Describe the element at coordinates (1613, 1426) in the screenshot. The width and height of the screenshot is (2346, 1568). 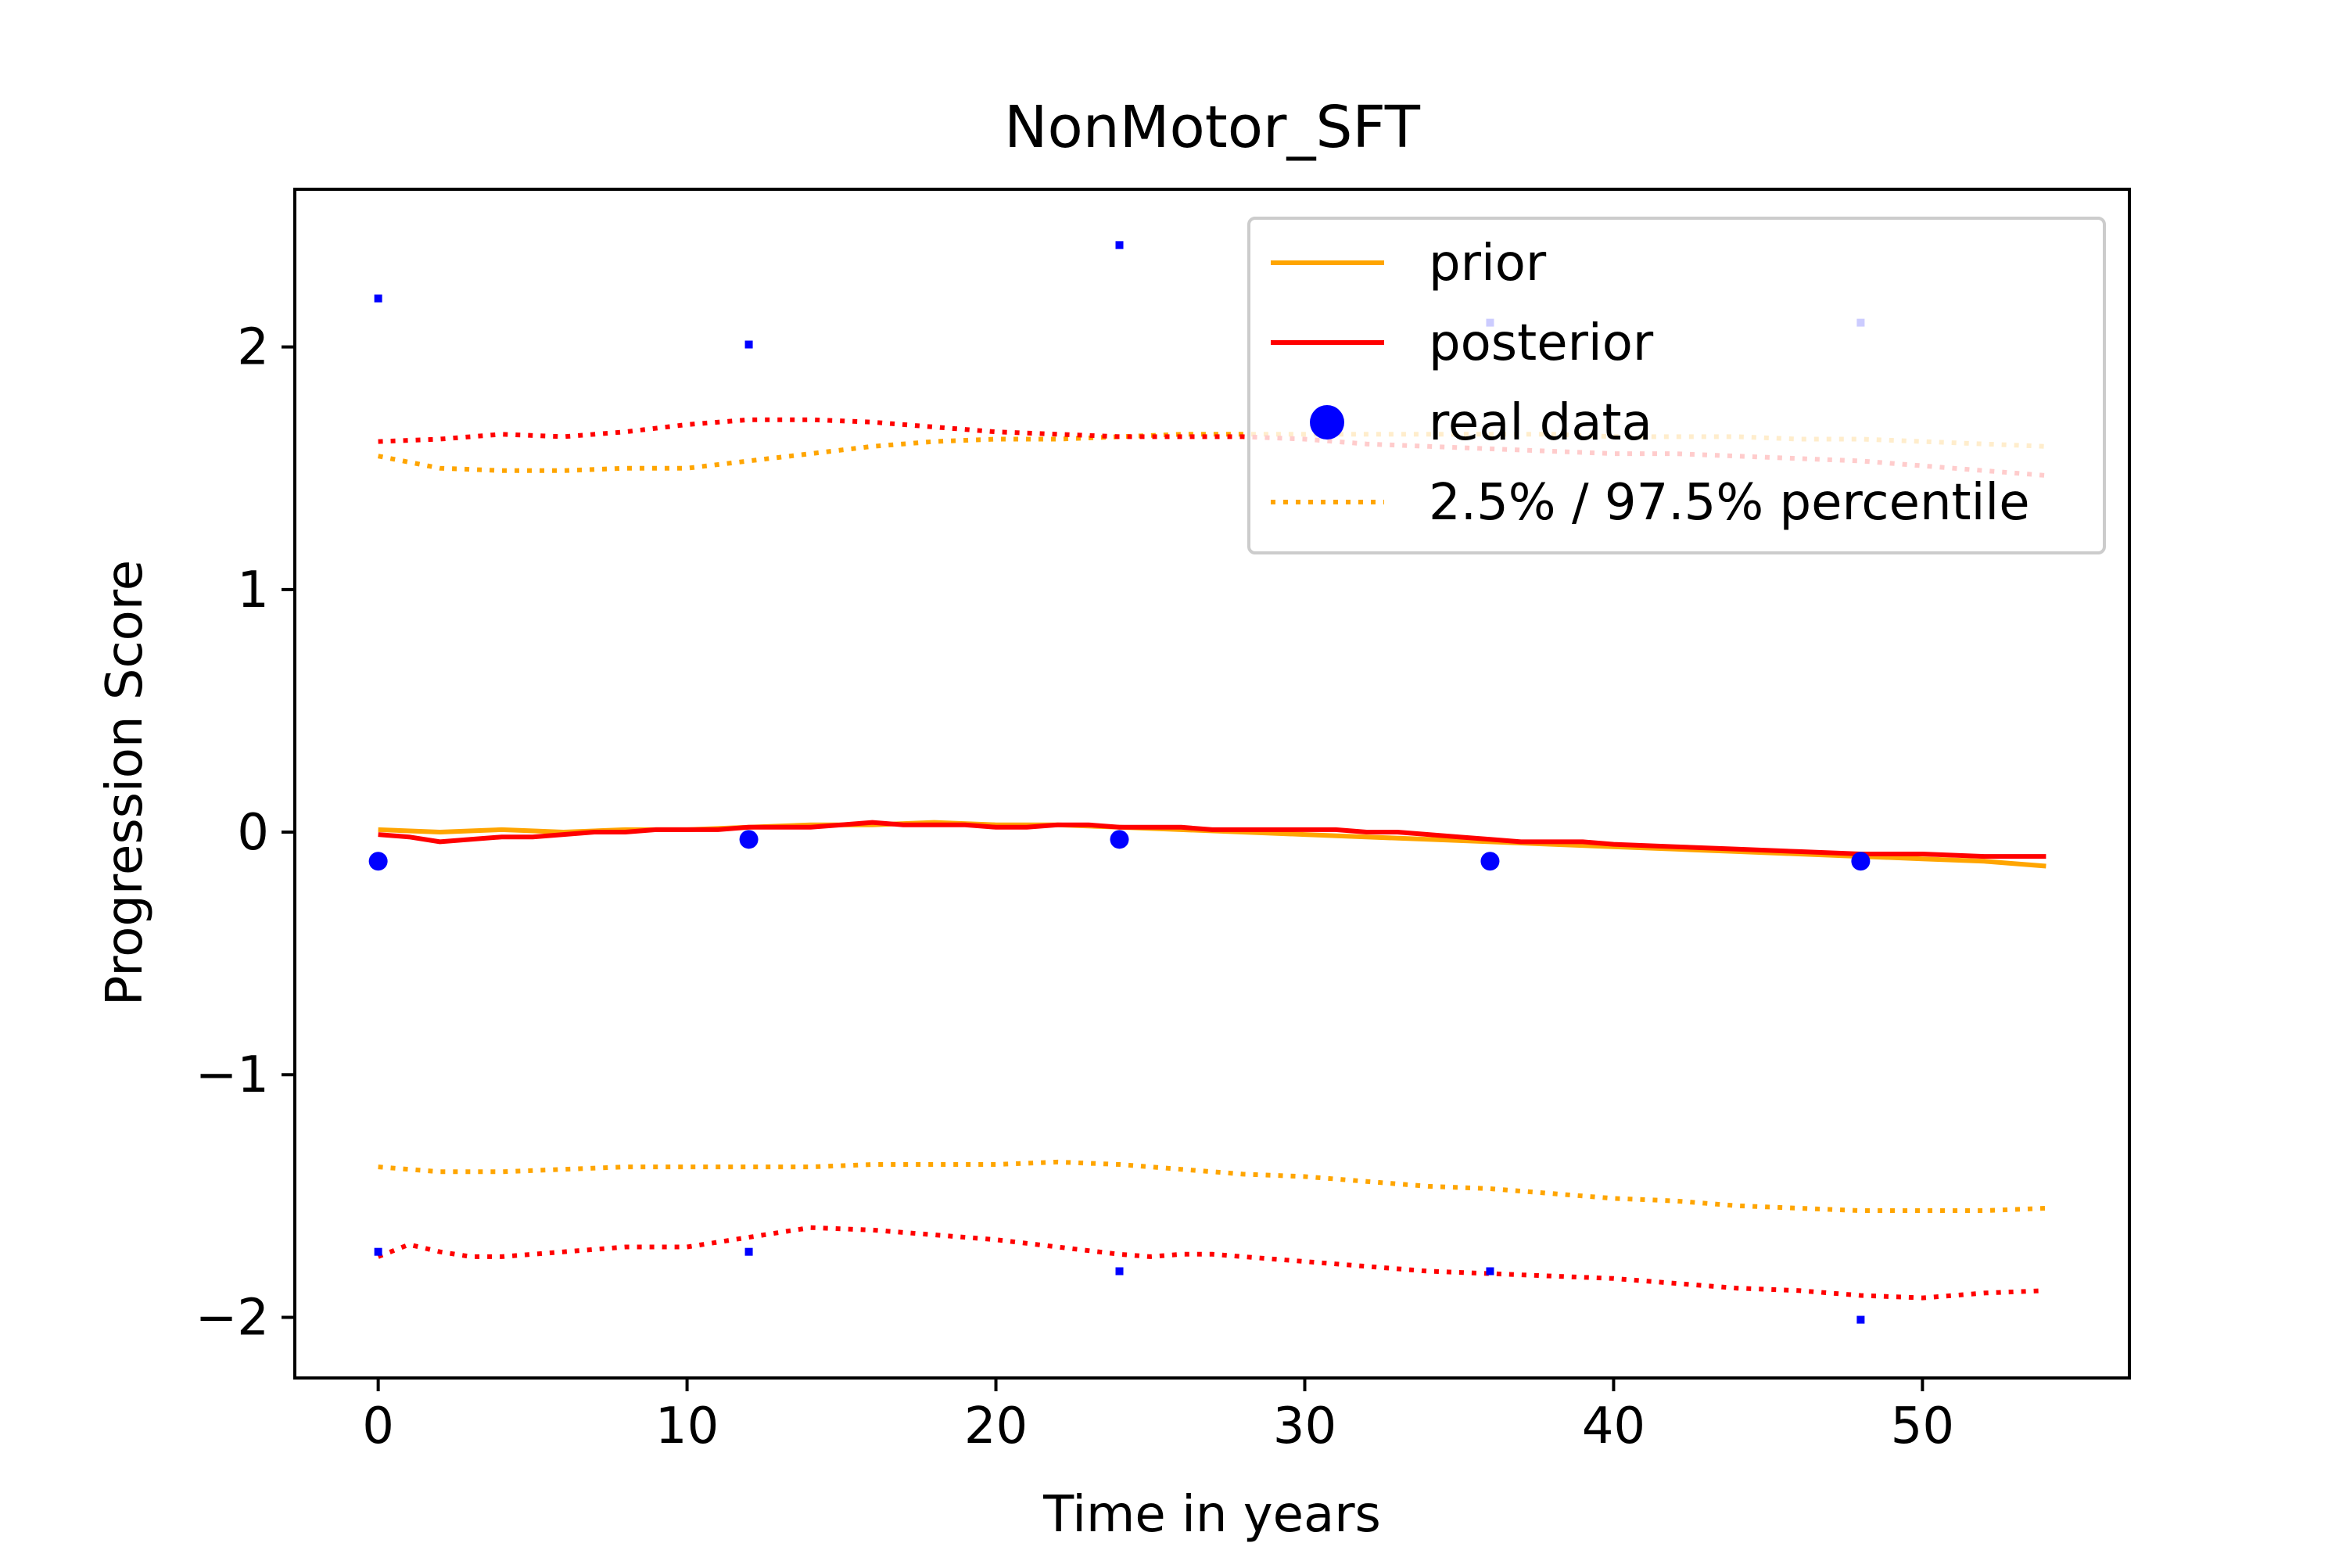
I see `x-tick-label: 40` at that location.